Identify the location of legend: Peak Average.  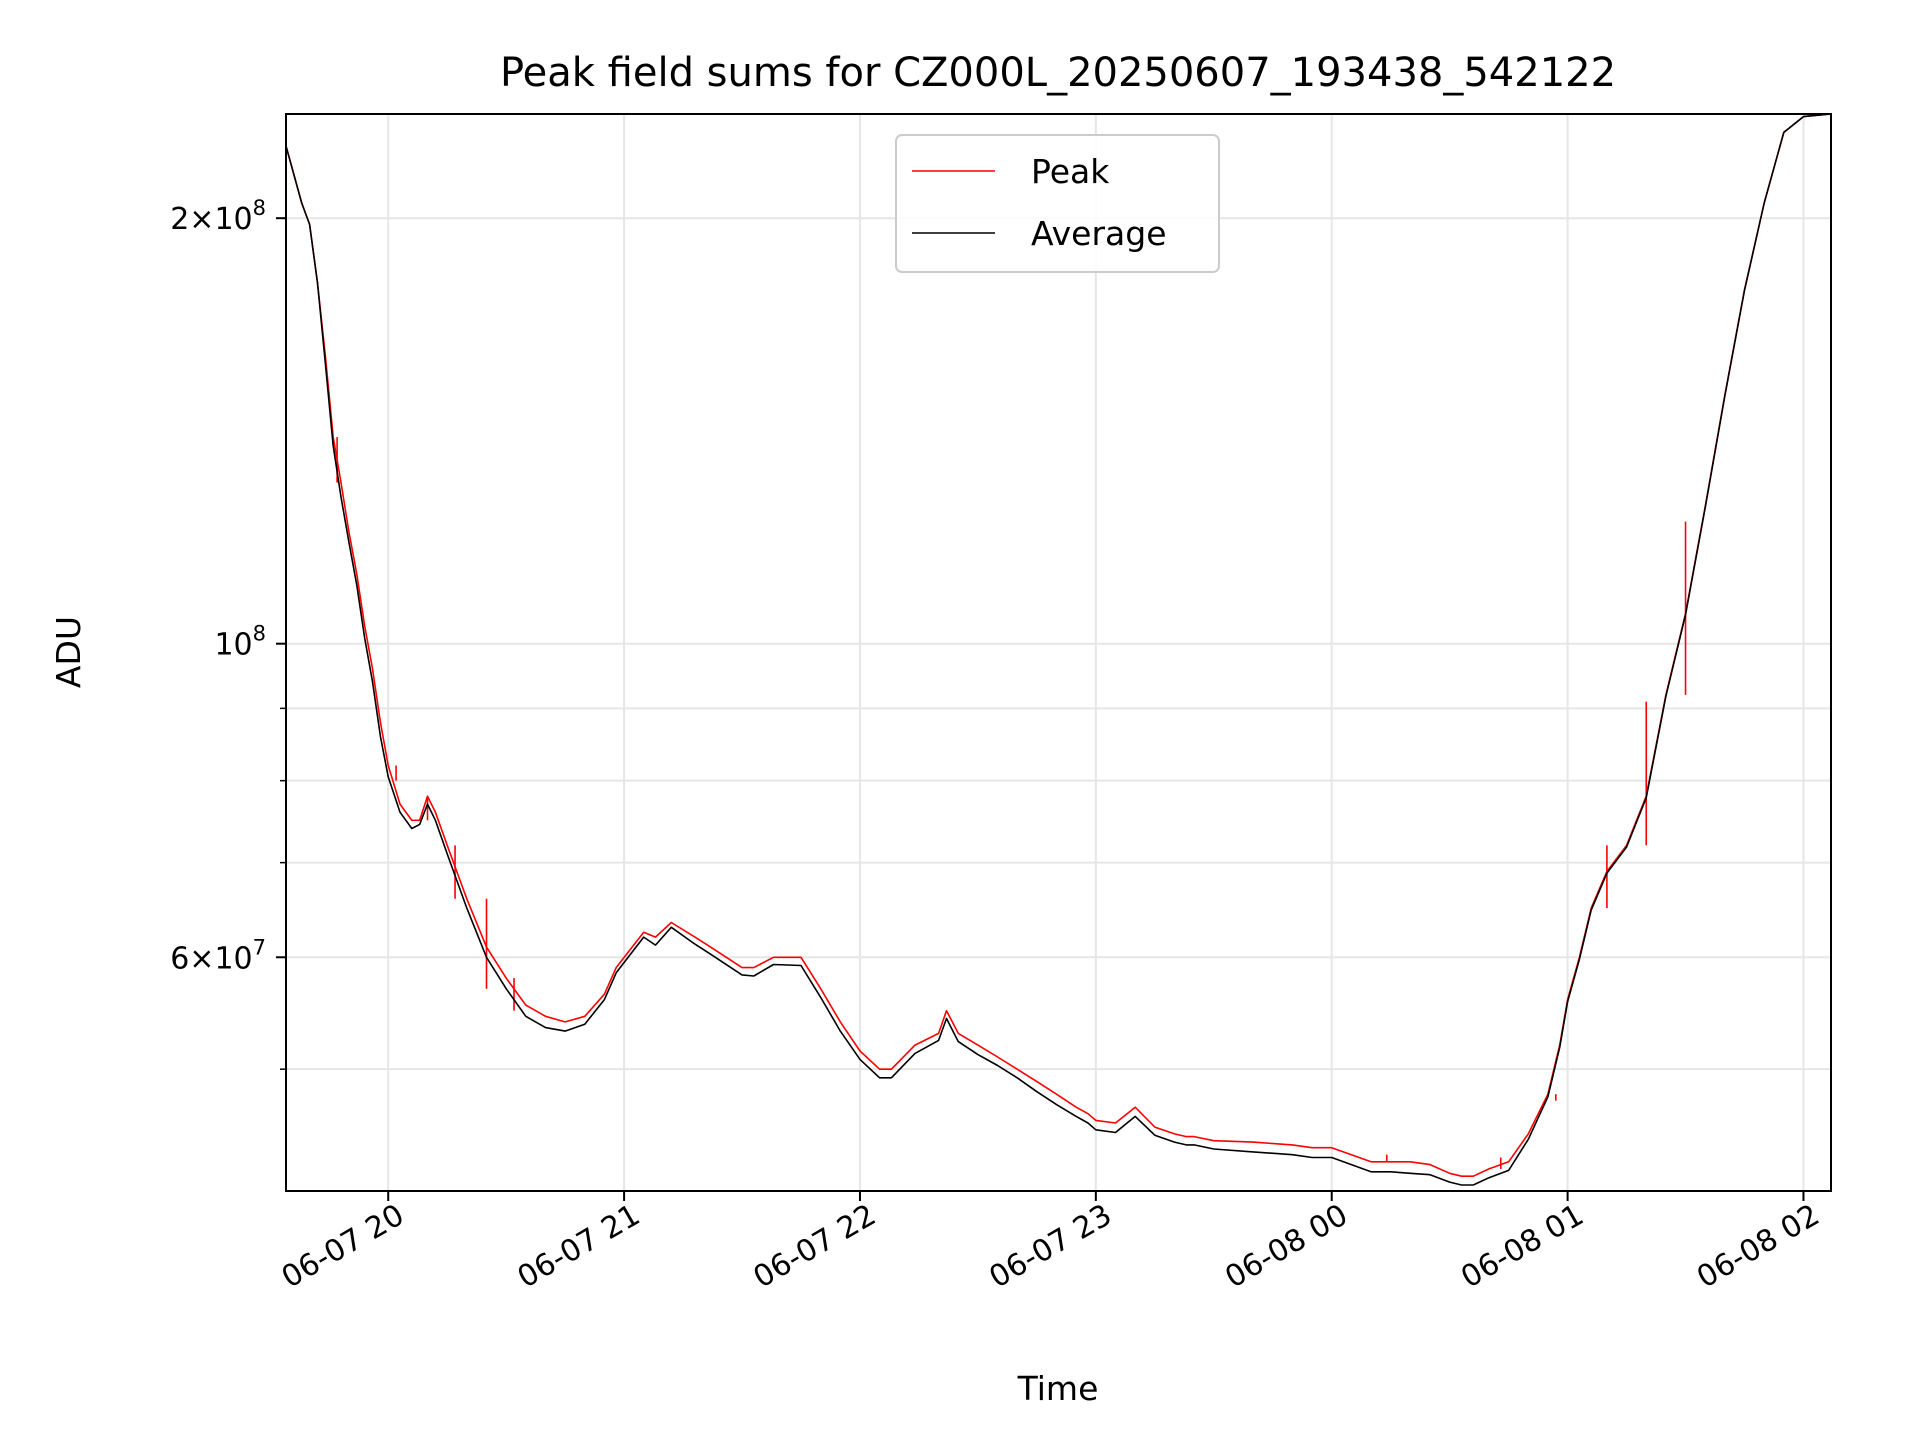
(1057, 203).